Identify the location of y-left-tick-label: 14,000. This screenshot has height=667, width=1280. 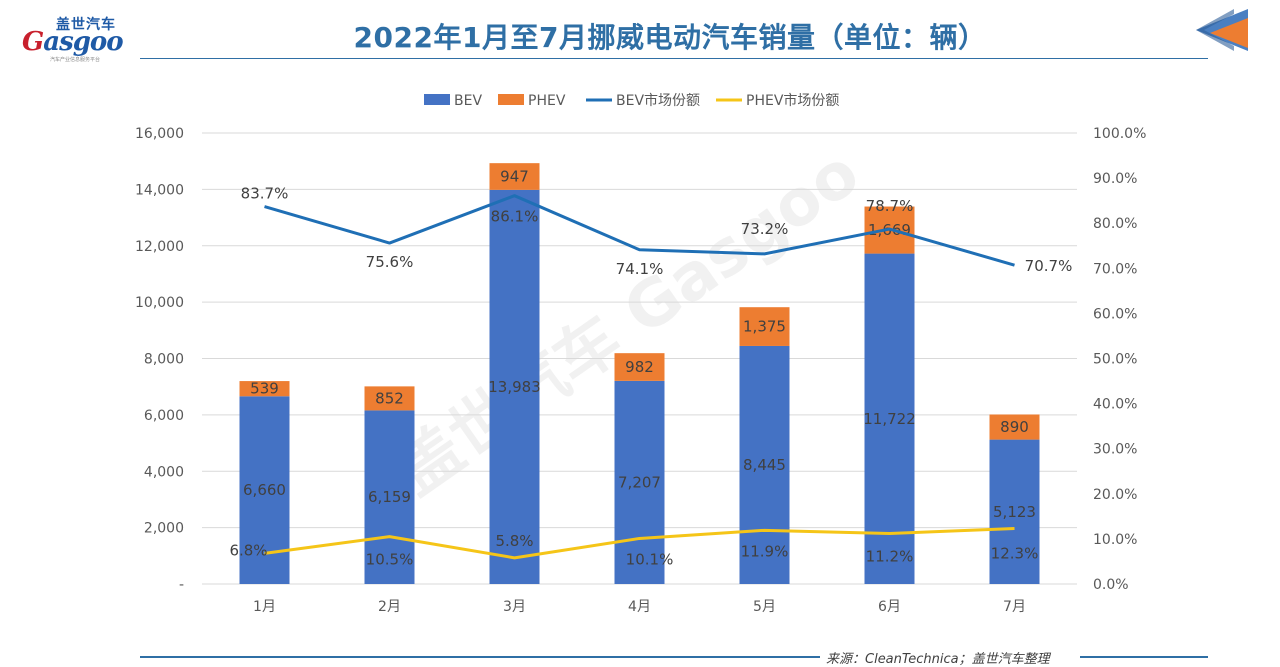
(159, 190).